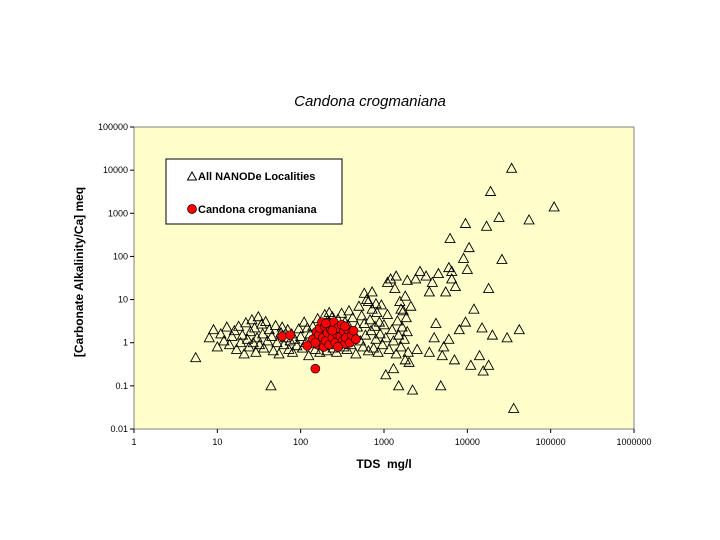  What do you see at coordinates (192, 175) in the screenshot?
I see `legend-triangle-marker` at bounding box center [192, 175].